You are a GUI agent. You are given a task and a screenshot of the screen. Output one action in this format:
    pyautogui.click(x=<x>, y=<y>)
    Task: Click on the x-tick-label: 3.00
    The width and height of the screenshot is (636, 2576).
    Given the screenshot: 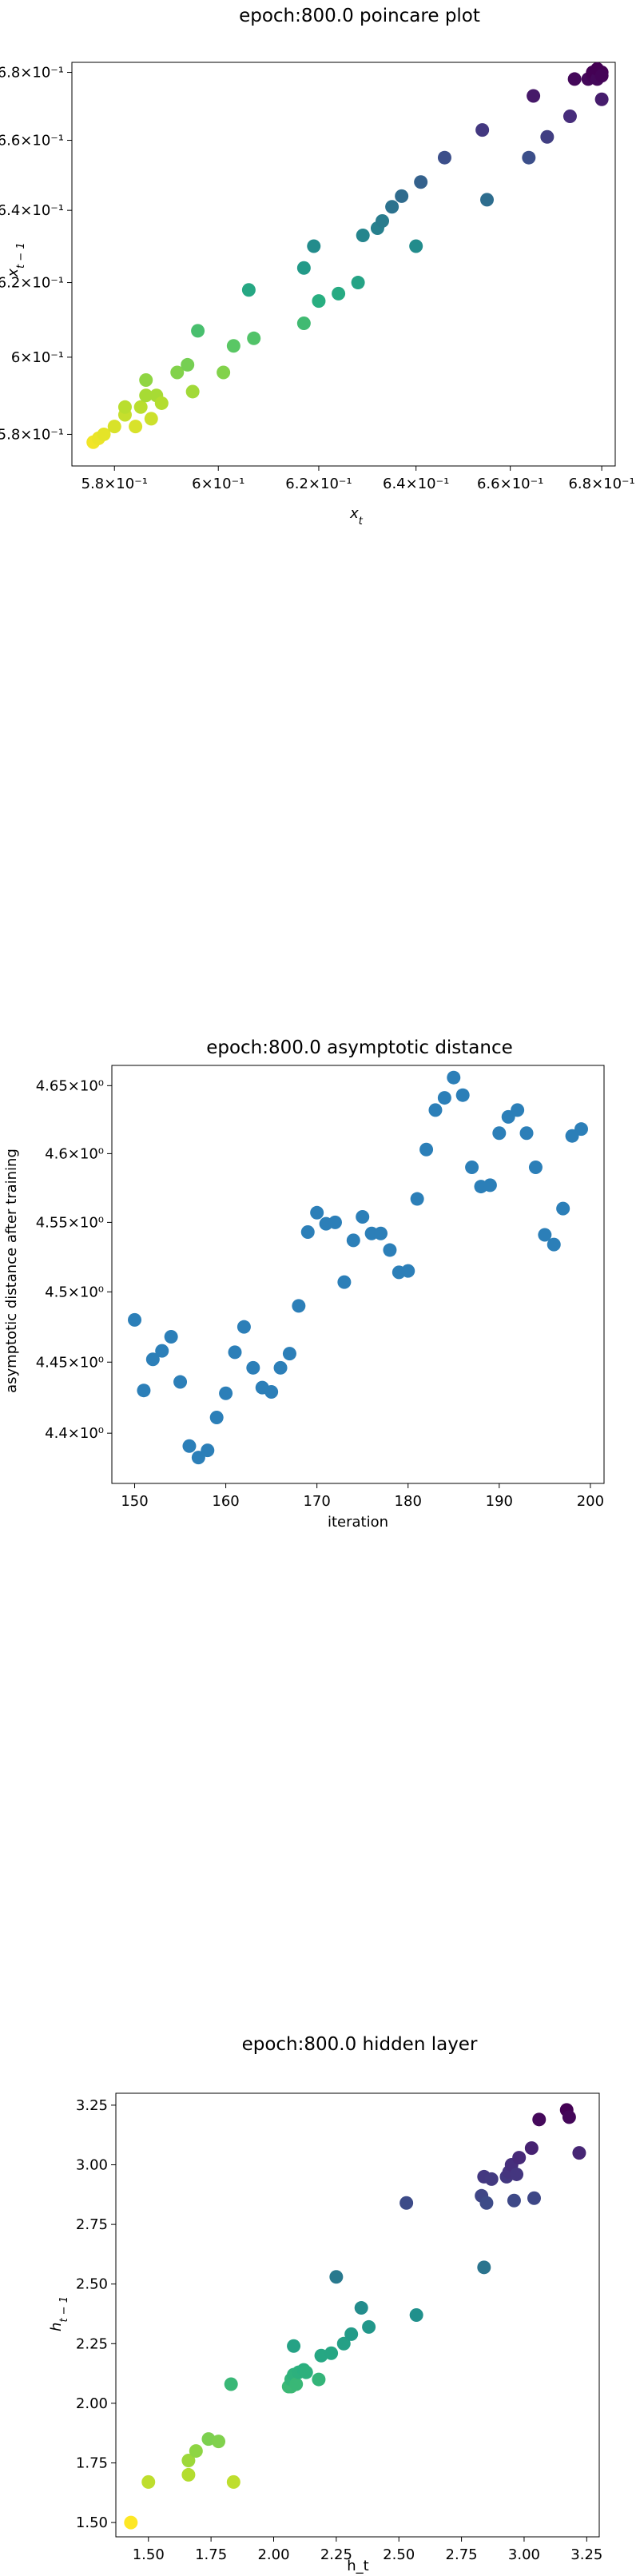 What is the action you would take?
    pyautogui.click(x=524, y=2554)
    